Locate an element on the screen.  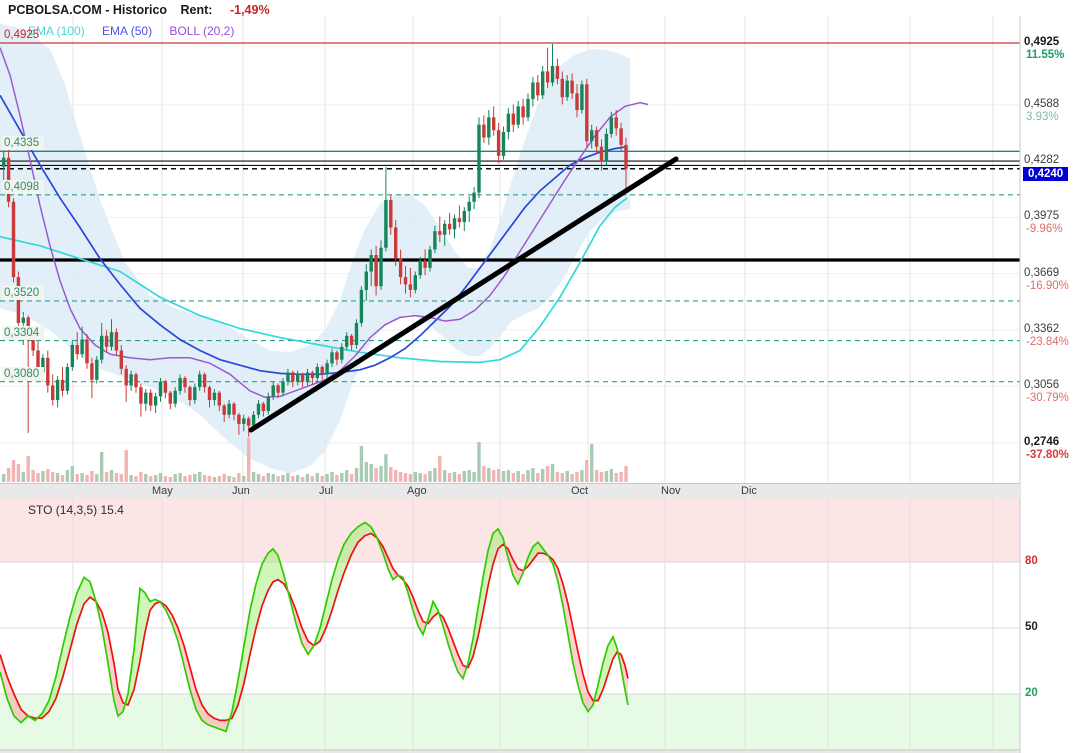
legend-ema50: EMA (50) is located at coordinates (127, 31).